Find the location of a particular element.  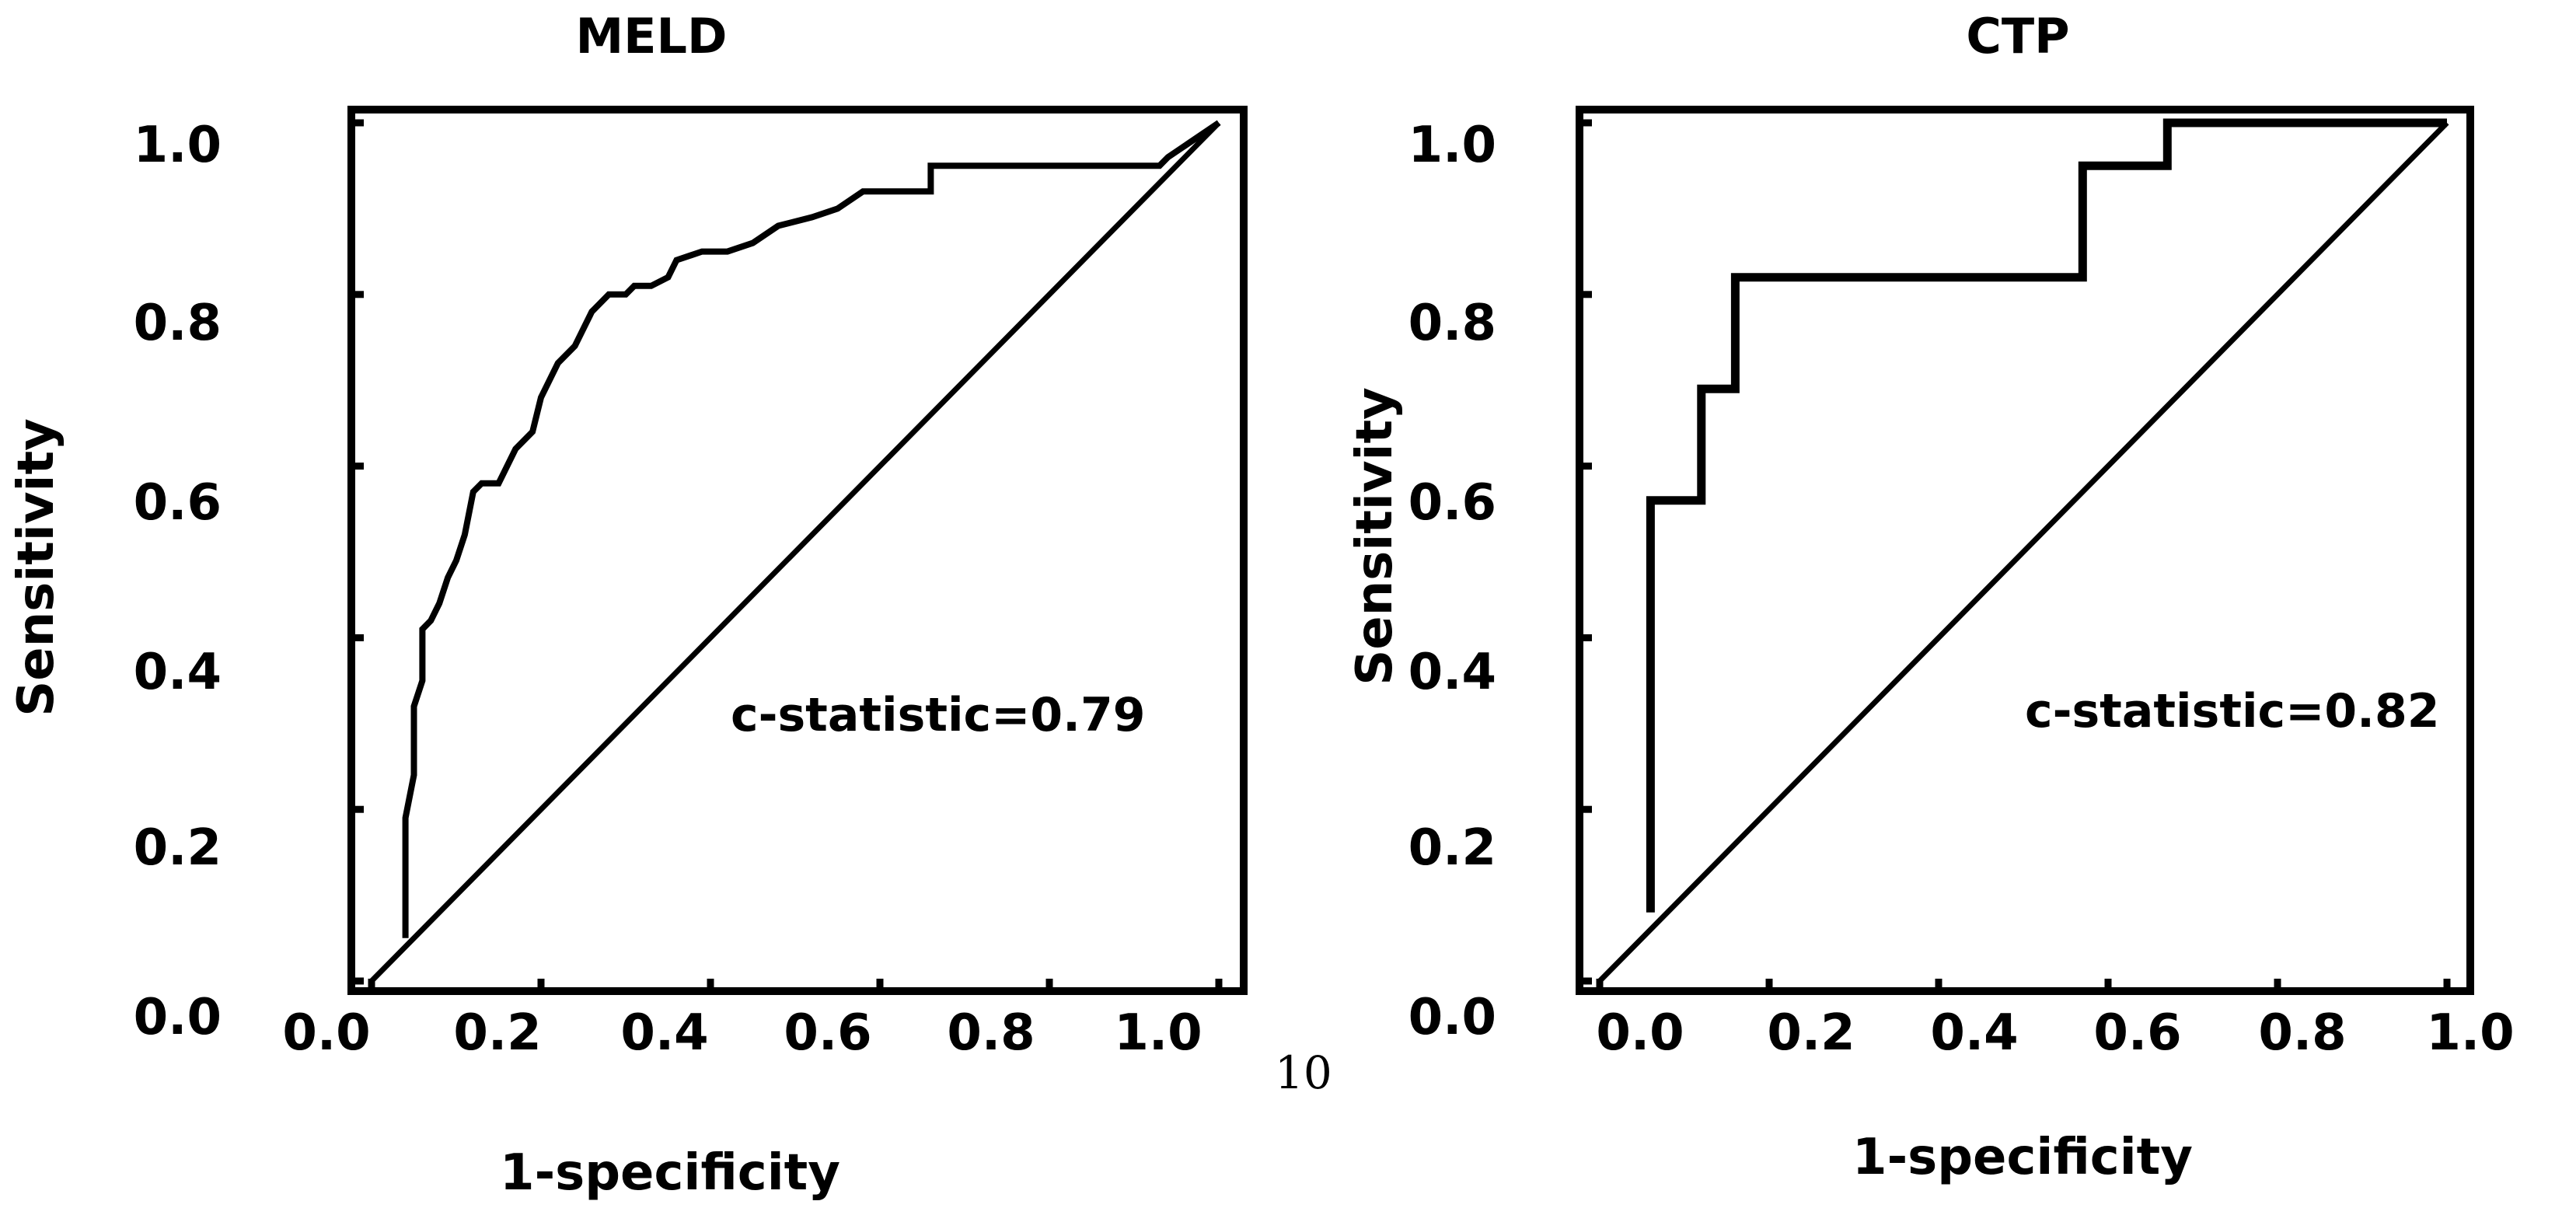

chart-title: MELD is located at coordinates (651, 36).